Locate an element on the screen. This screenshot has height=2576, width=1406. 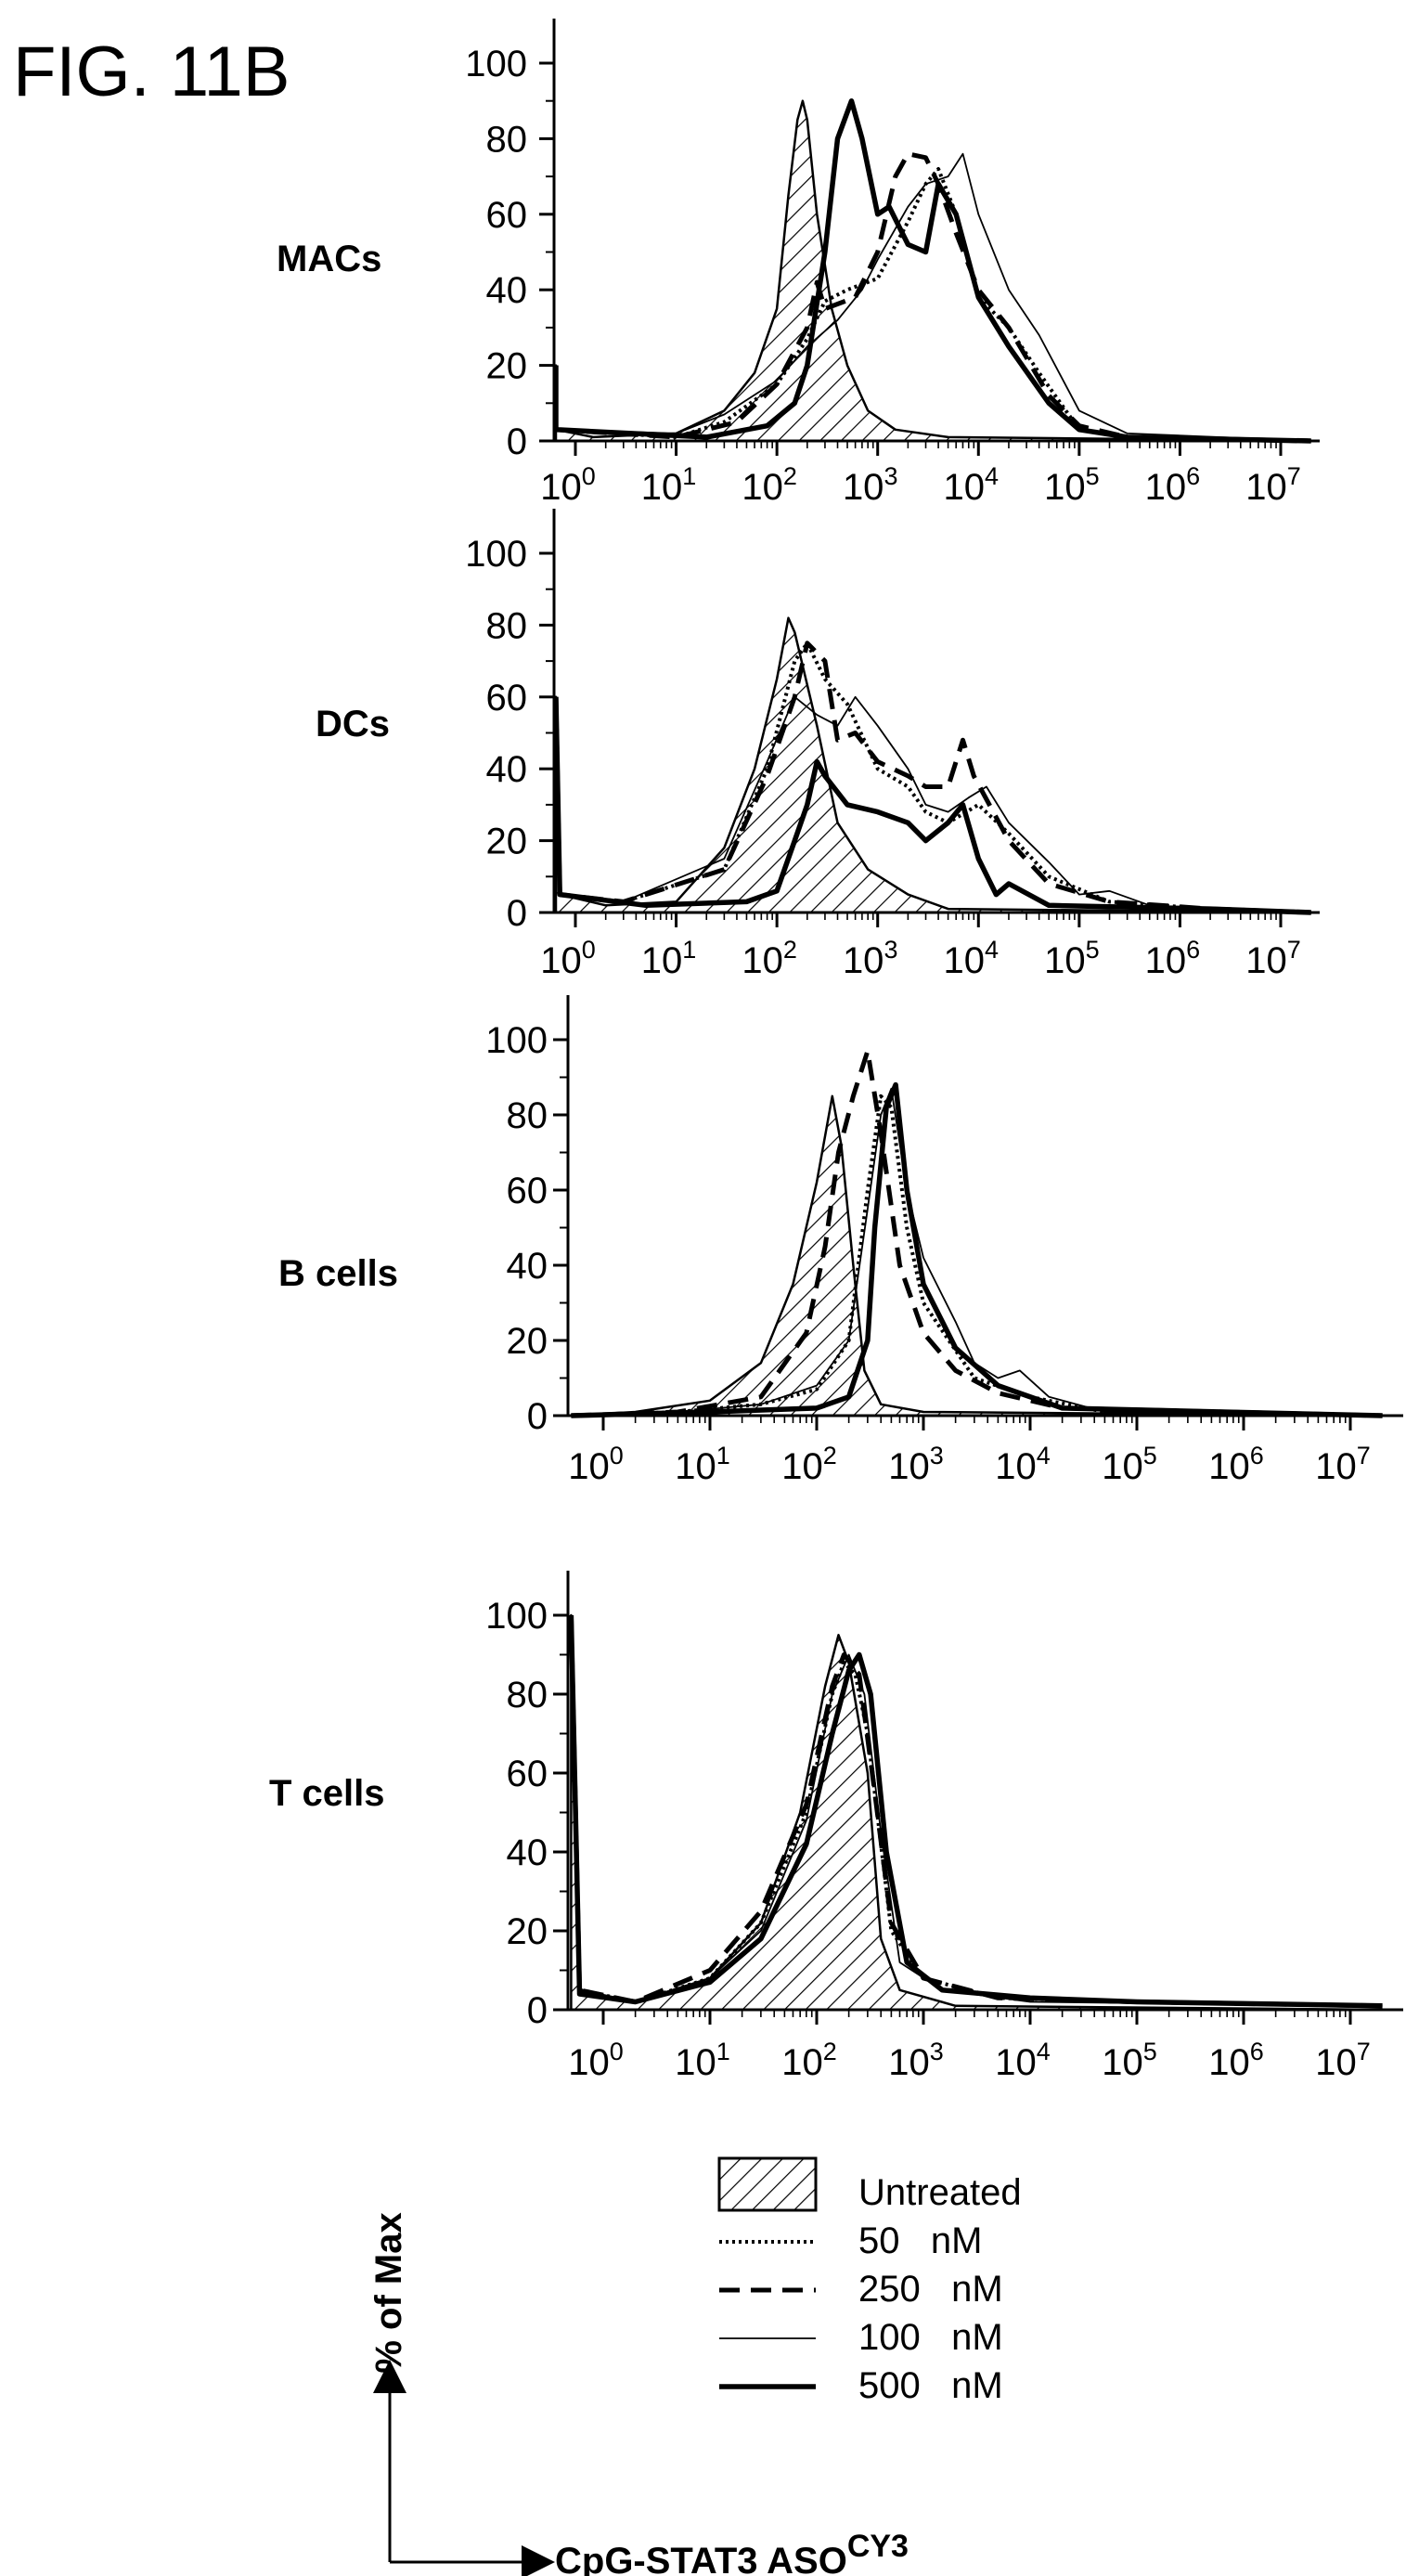
x-tick-label: 10² is located at coordinates (809, 2060).